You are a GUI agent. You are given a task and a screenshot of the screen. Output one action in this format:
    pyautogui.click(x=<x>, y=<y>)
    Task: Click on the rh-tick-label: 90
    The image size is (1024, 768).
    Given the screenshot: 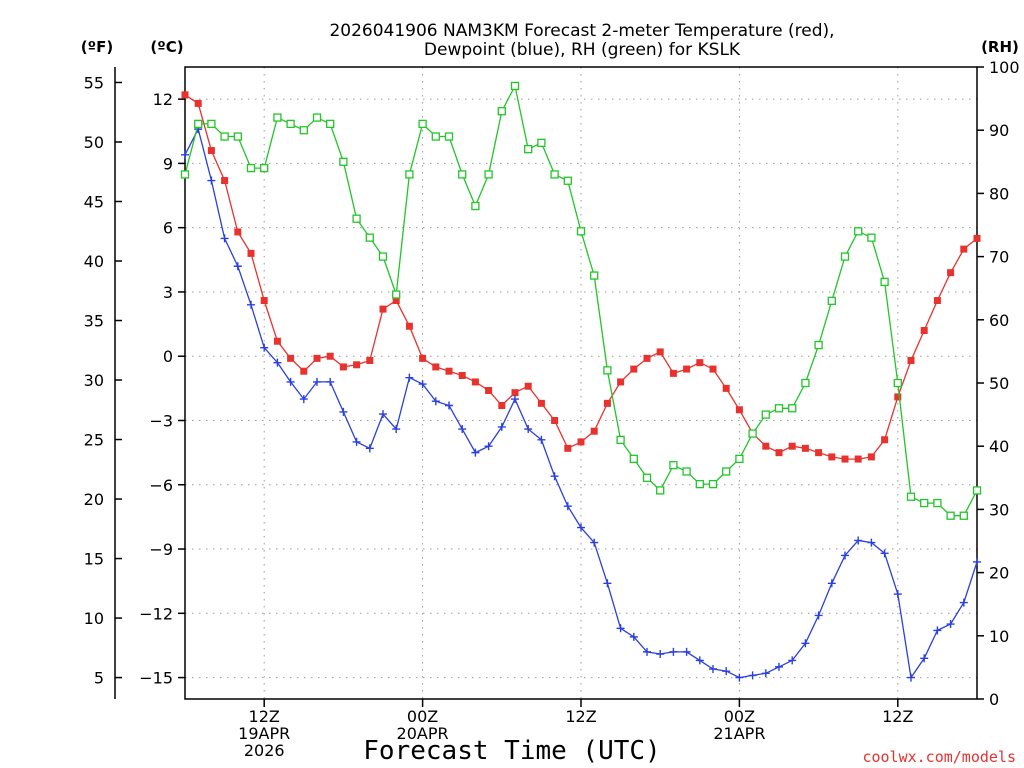 What is the action you would take?
    pyautogui.click(x=999, y=130)
    